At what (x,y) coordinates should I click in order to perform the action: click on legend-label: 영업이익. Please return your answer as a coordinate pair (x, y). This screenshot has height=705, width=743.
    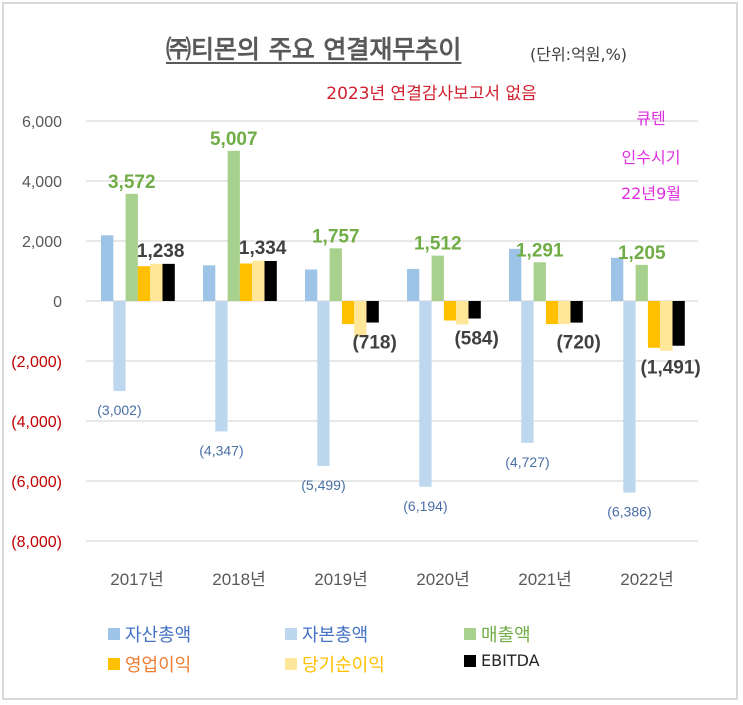
    Looking at the image, I should click on (158, 665).